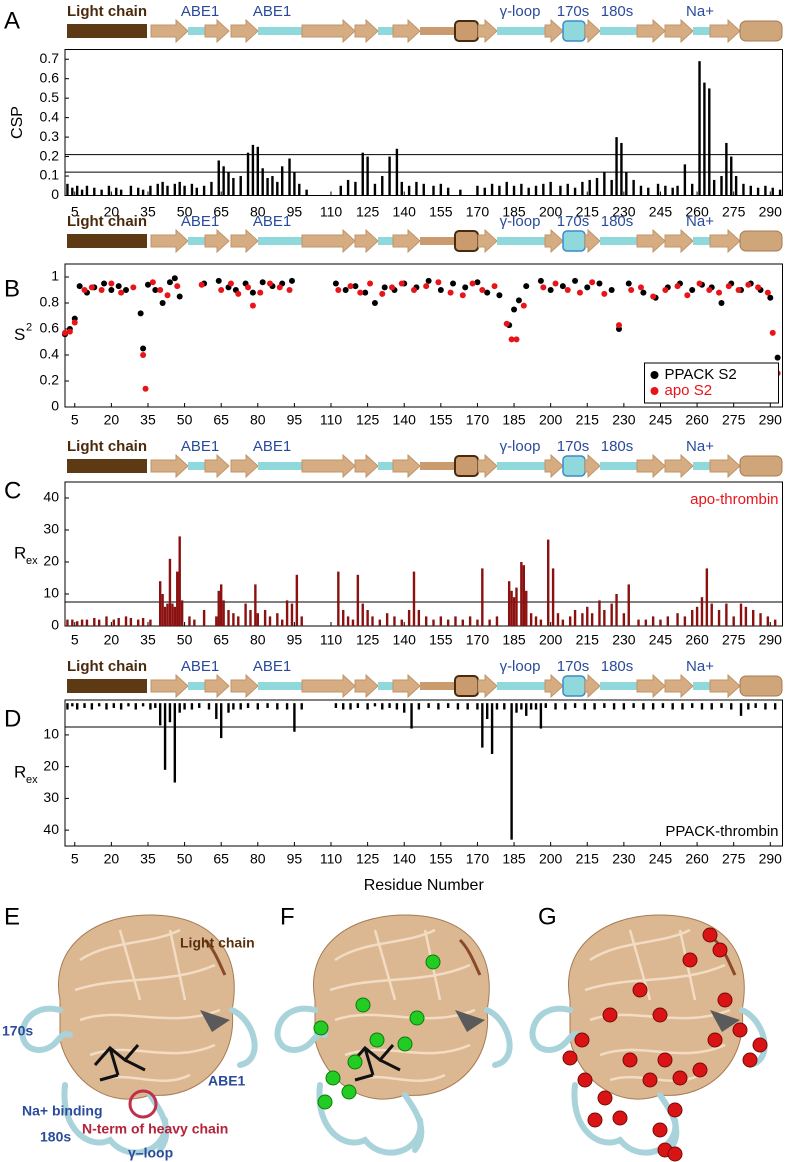 Image resolution: width=787 pixels, height=1162 pixels. I want to click on x-tick-label: 245, so click(661, 212).